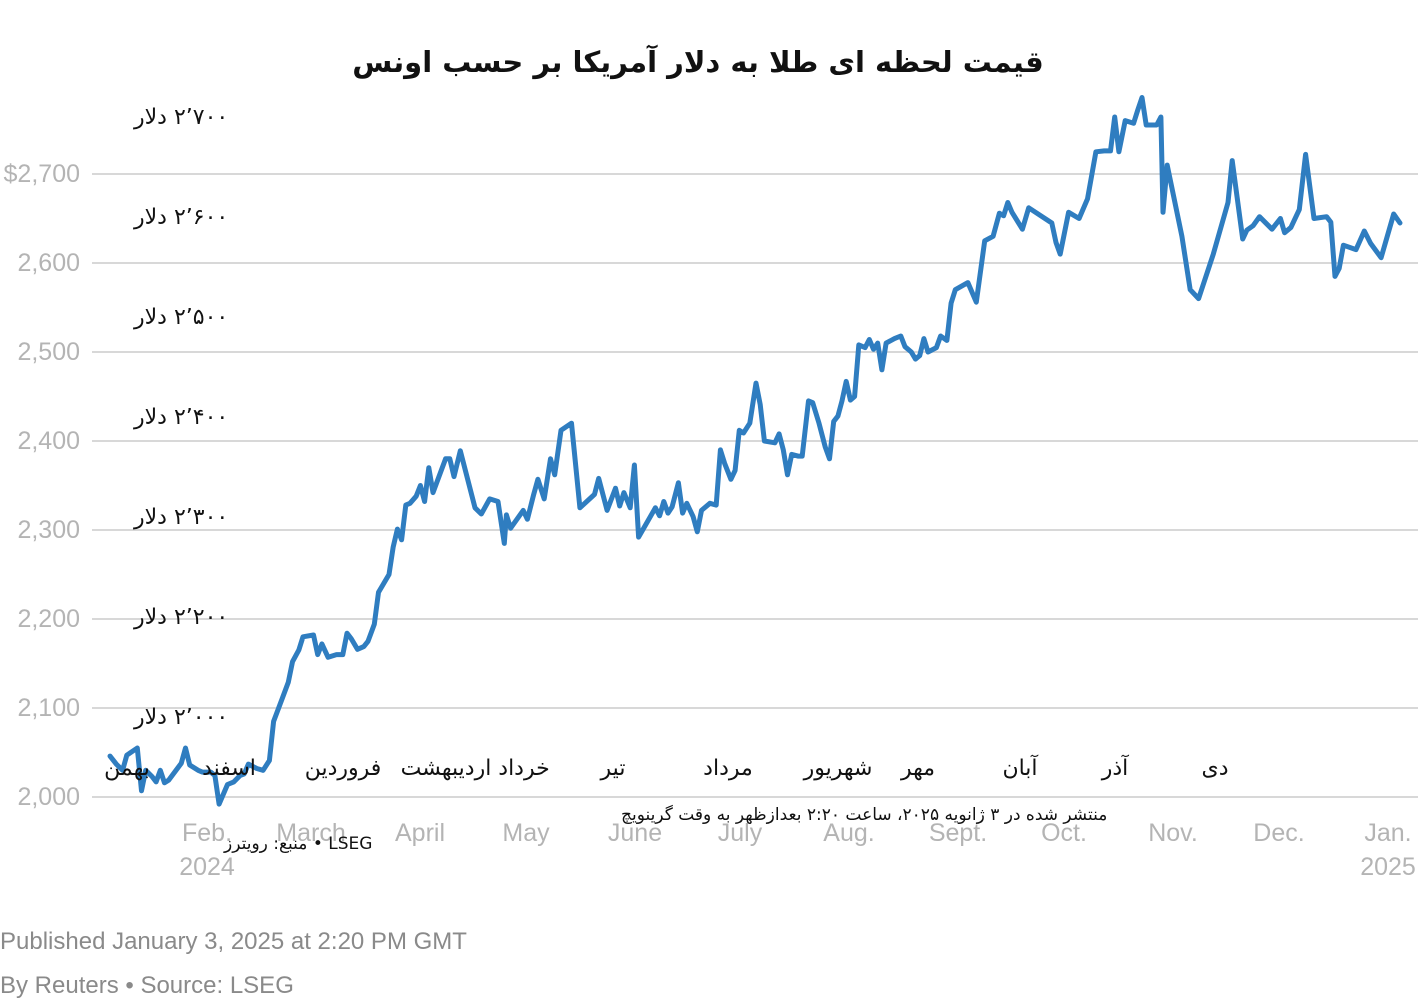 The width and height of the screenshot is (1420, 1000). I want to click on x-tick-en: June, so click(635, 833).